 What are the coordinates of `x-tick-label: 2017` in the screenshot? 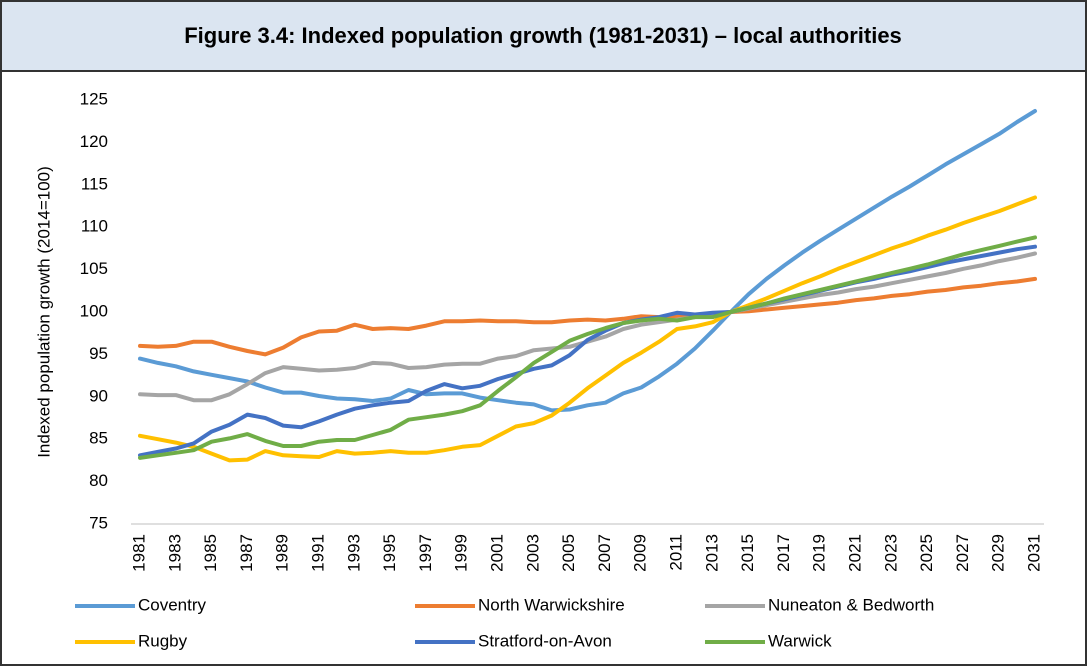 It's located at (783, 553).